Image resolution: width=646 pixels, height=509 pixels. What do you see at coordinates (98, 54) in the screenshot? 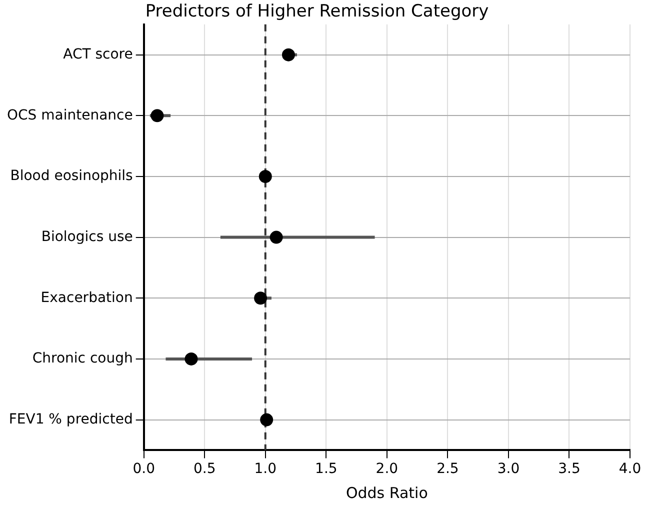
I see `y-tick-label: ACT score` at bounding box center [98, 54].